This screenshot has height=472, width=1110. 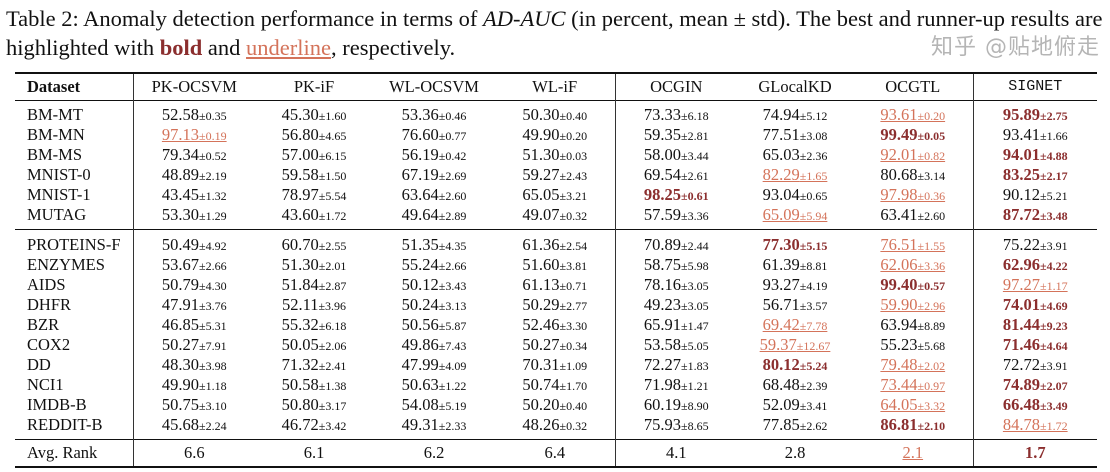 What do you see at coordinates (899, 264) in the screenshot?
I see `mean-value: 62.06` at bounding box center [899, 264].